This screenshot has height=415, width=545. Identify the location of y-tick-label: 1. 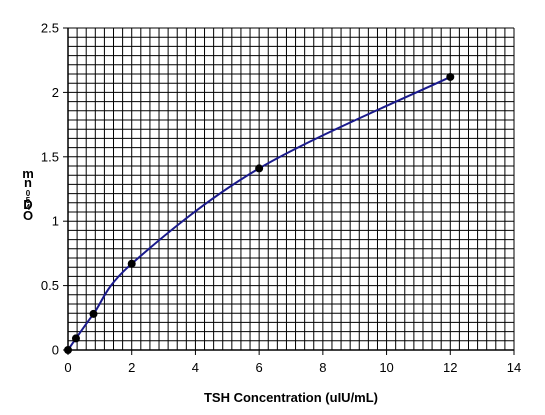
(55, 221).